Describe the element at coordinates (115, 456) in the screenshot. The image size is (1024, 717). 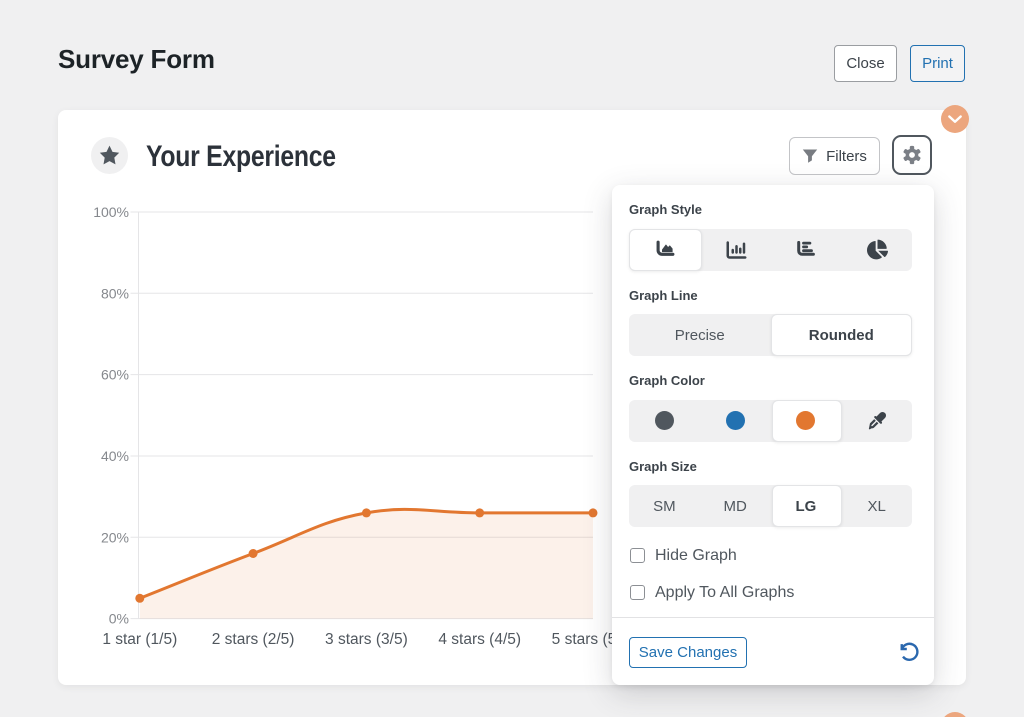
I see `svg-text: 40%` at that location.